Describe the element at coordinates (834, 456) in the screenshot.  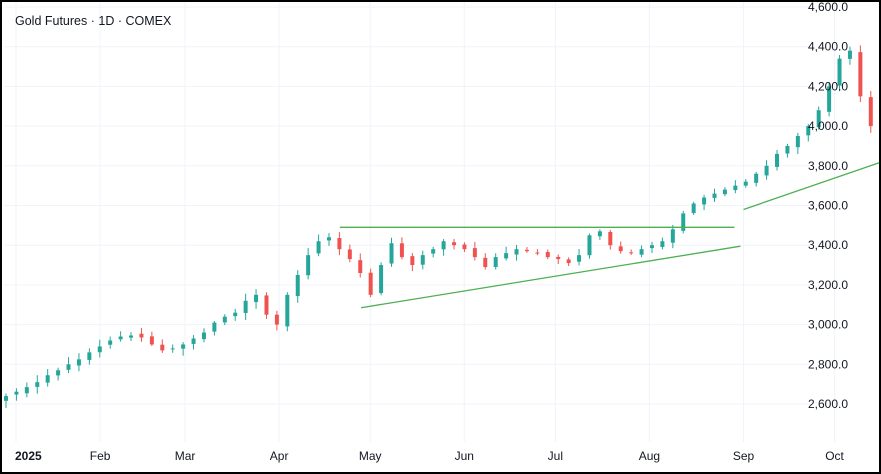
I see `x-tick-label: Oct` at that location.